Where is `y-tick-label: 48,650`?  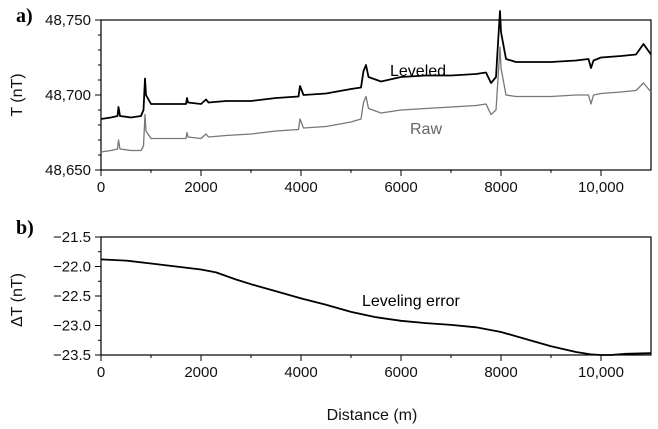 y-tick-label: 48,650 is located at coordinates (68, 170).